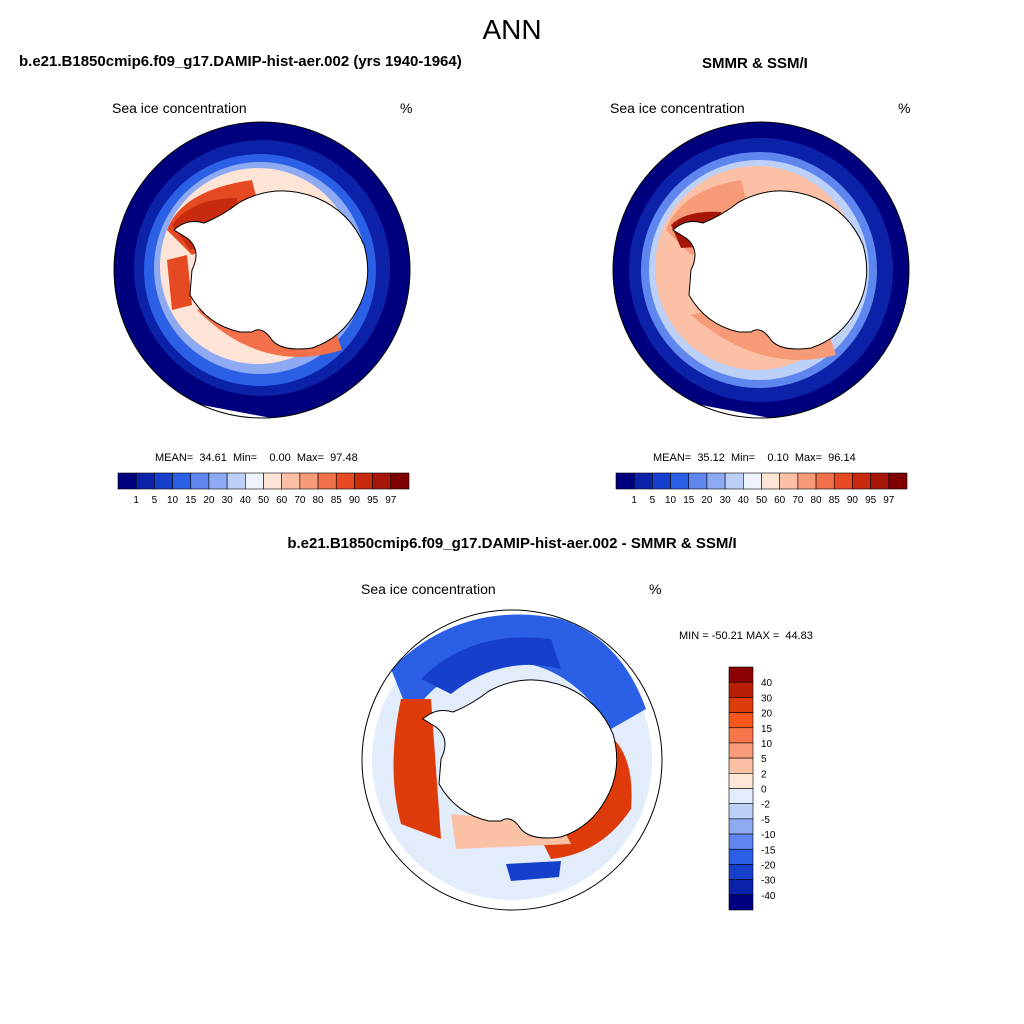 Image resolution: width=1024 pixels, height=1024 pixels. I want to click on model-colorbar-tick-label: 20, so click(209, 500).